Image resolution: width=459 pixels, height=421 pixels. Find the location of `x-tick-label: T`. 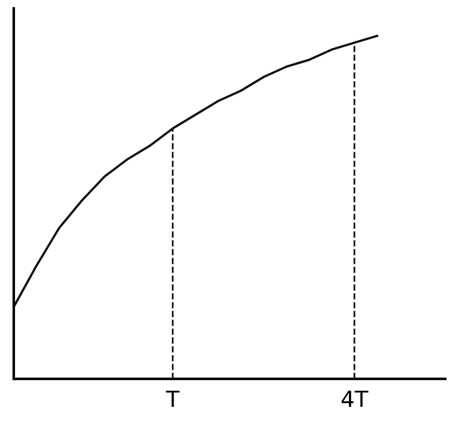

x-tick-label: T is located at coordinates (173, 398).